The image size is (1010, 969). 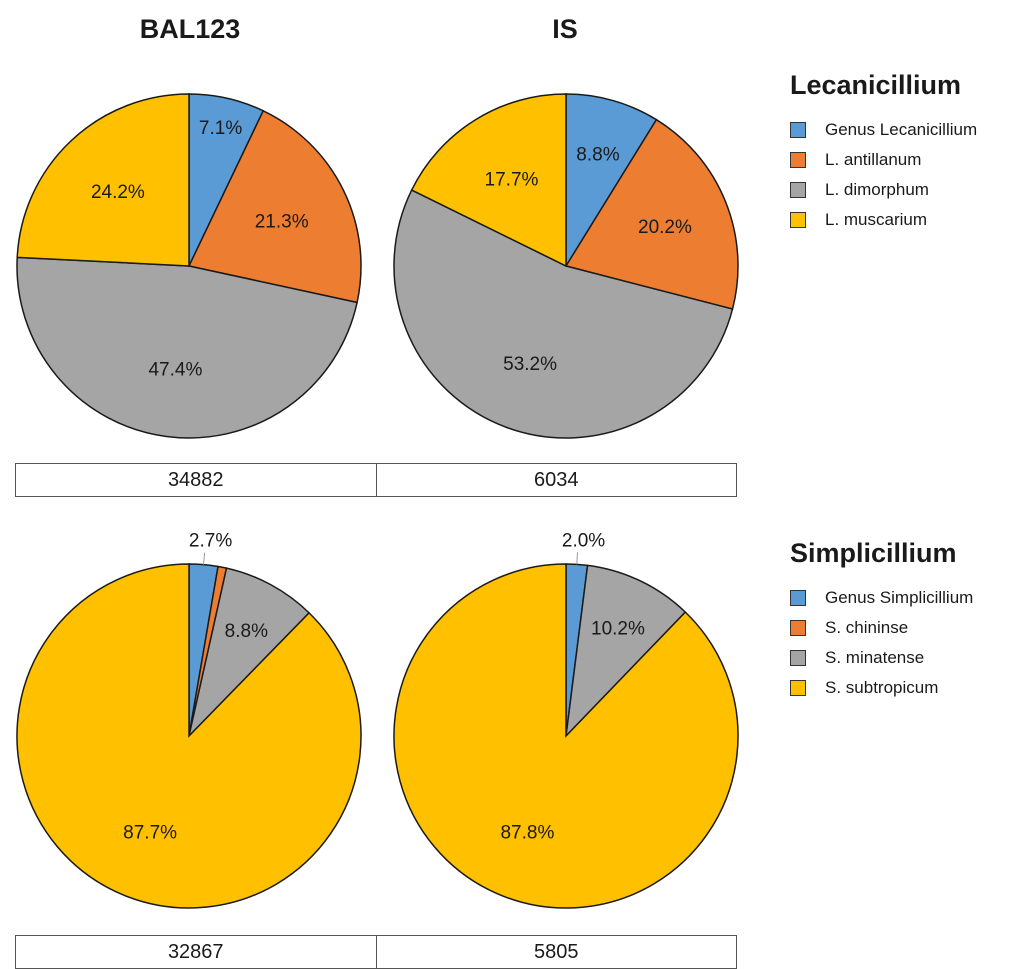 I want to click on pie-label-0-2: 47.4%, so click(x=175, y=369).